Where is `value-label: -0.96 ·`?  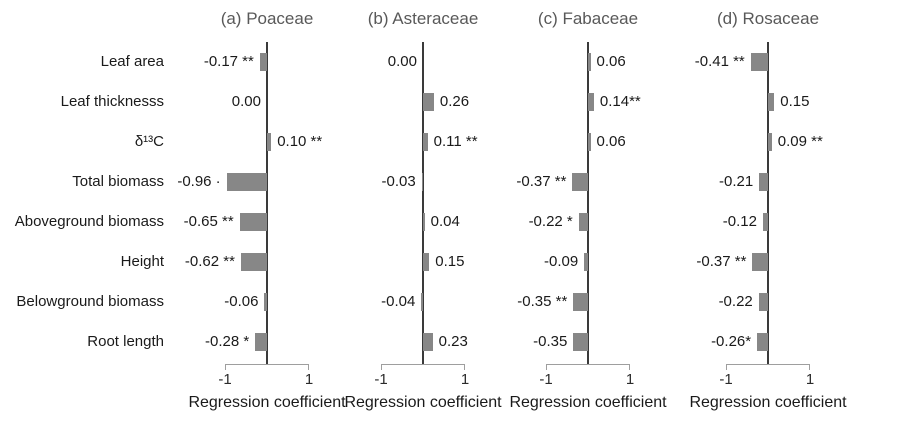
value-label: -0.96 · is located at coordinates (199, 181).